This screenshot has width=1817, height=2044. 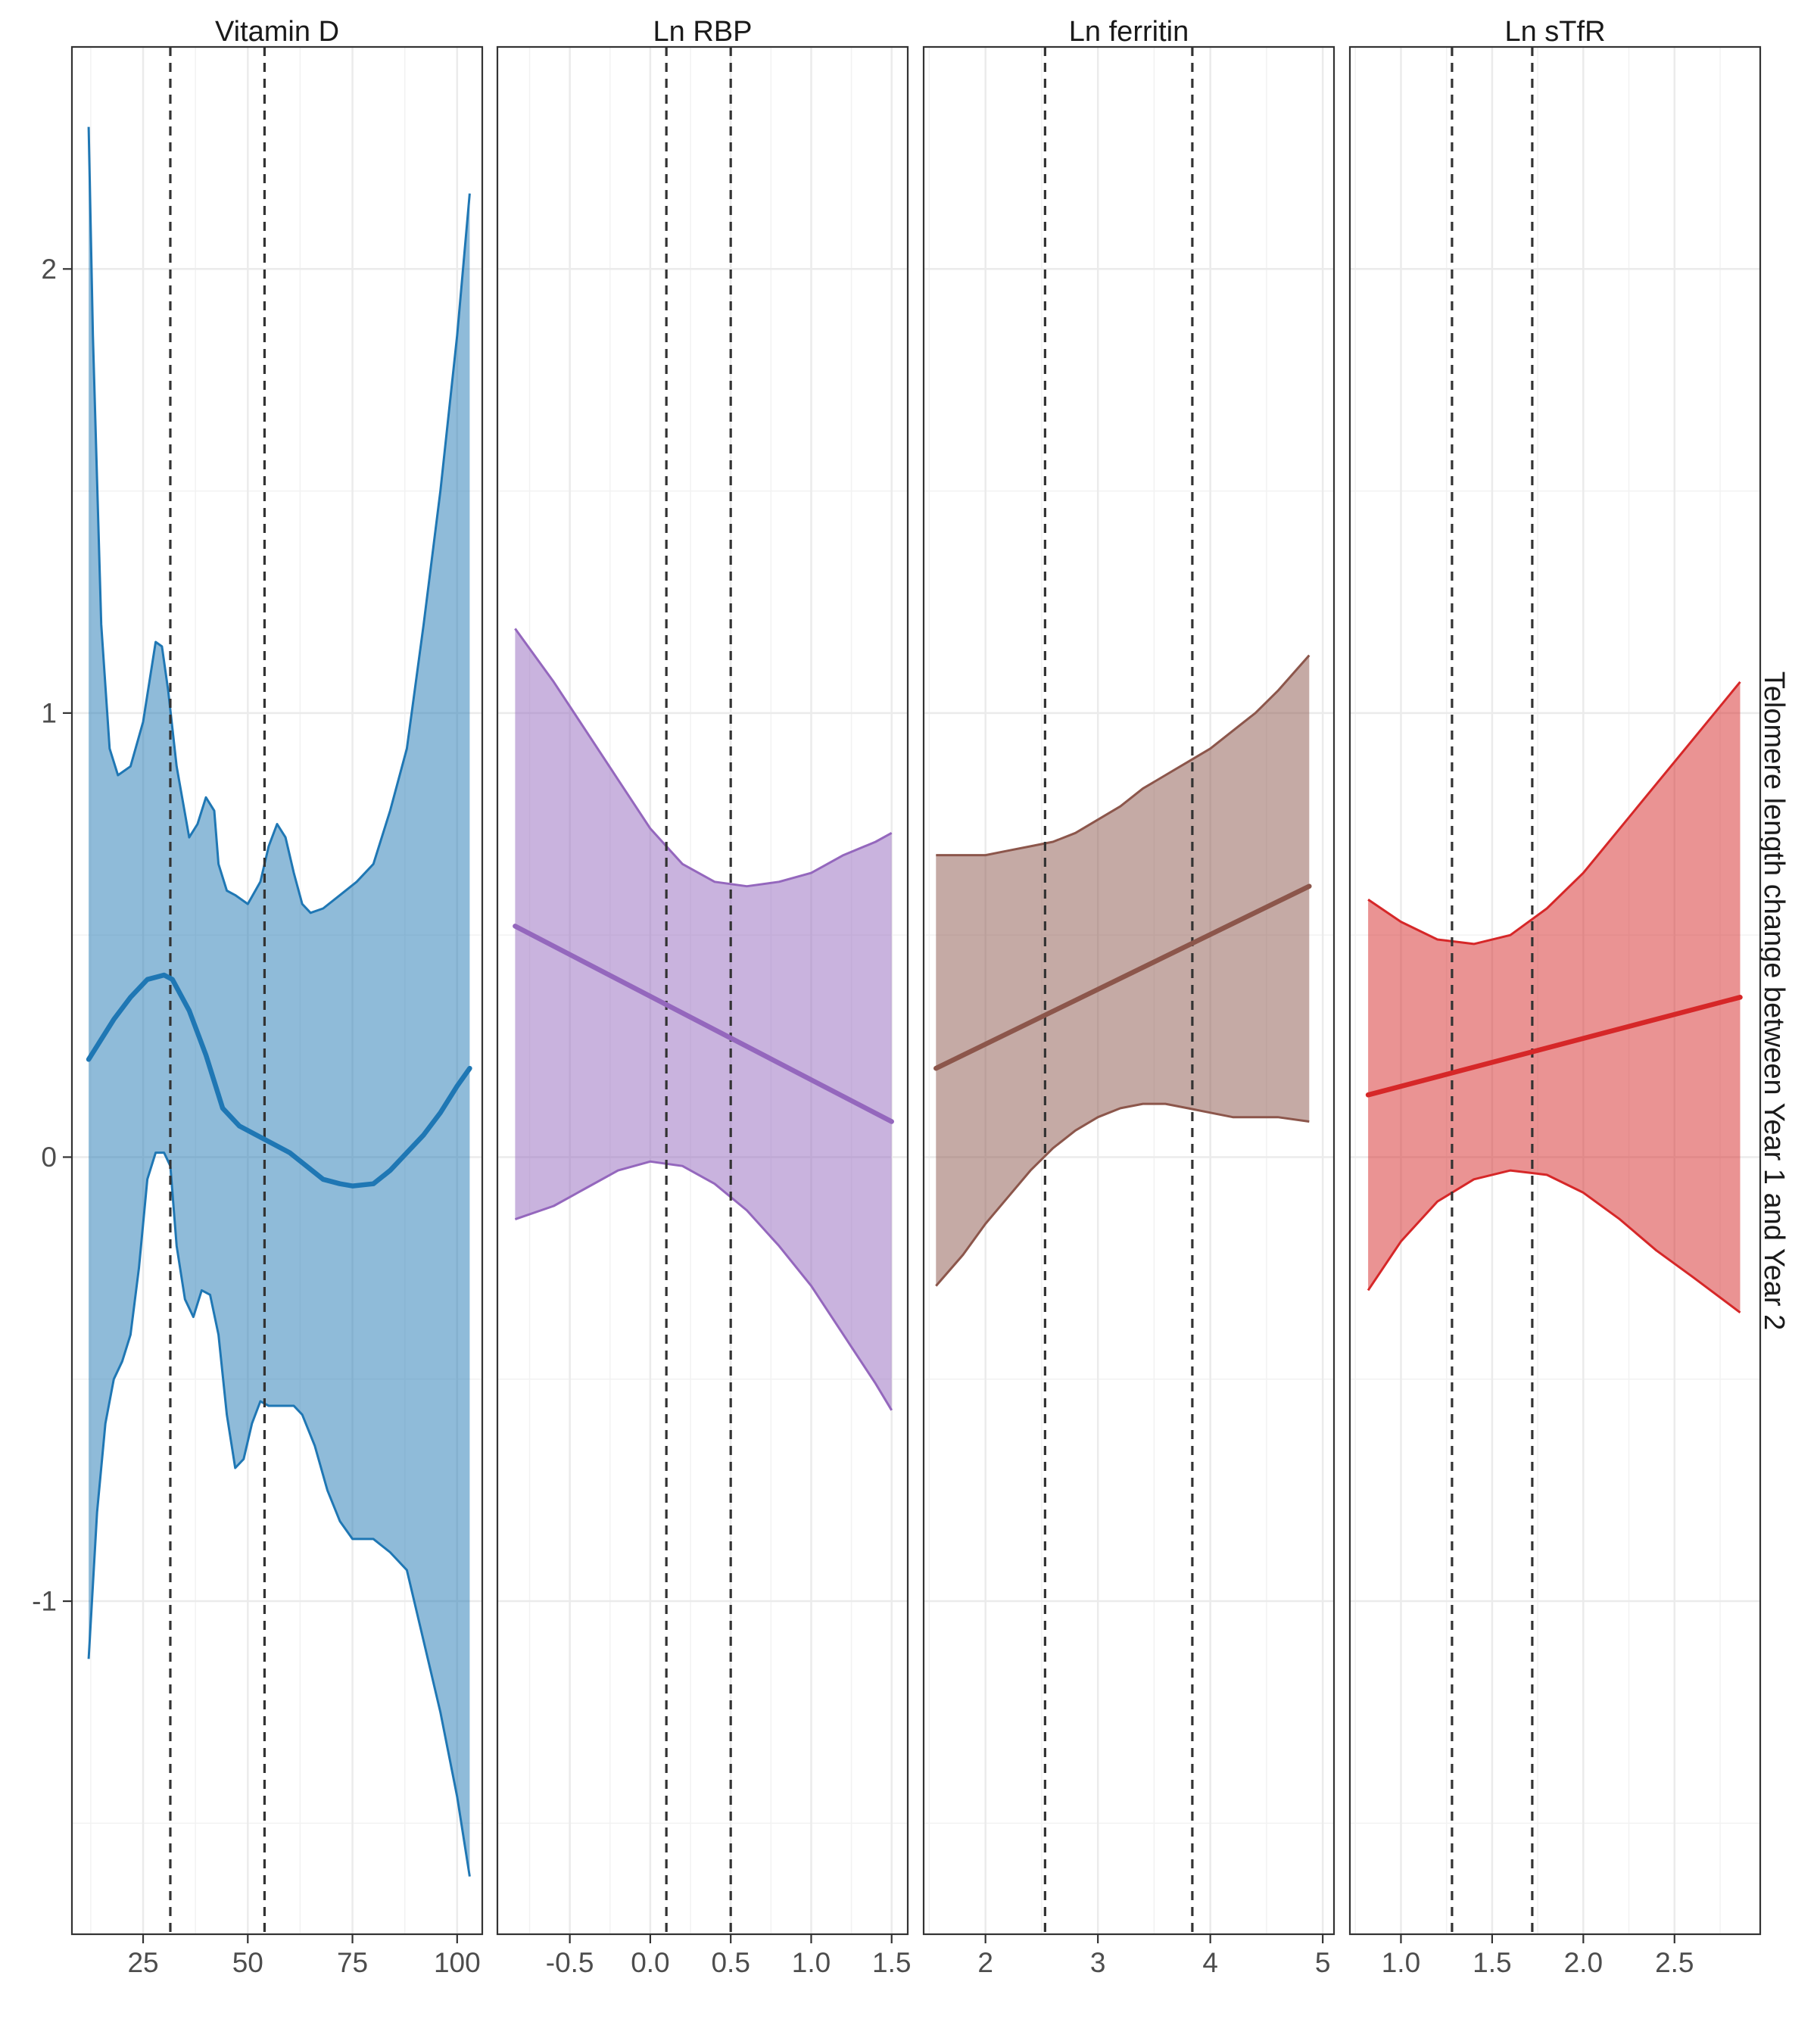 What do you see at coordinates (277, 32) in the screenshot?
I see `panel-title: Vitamin D` at bounding box center [277, 32].